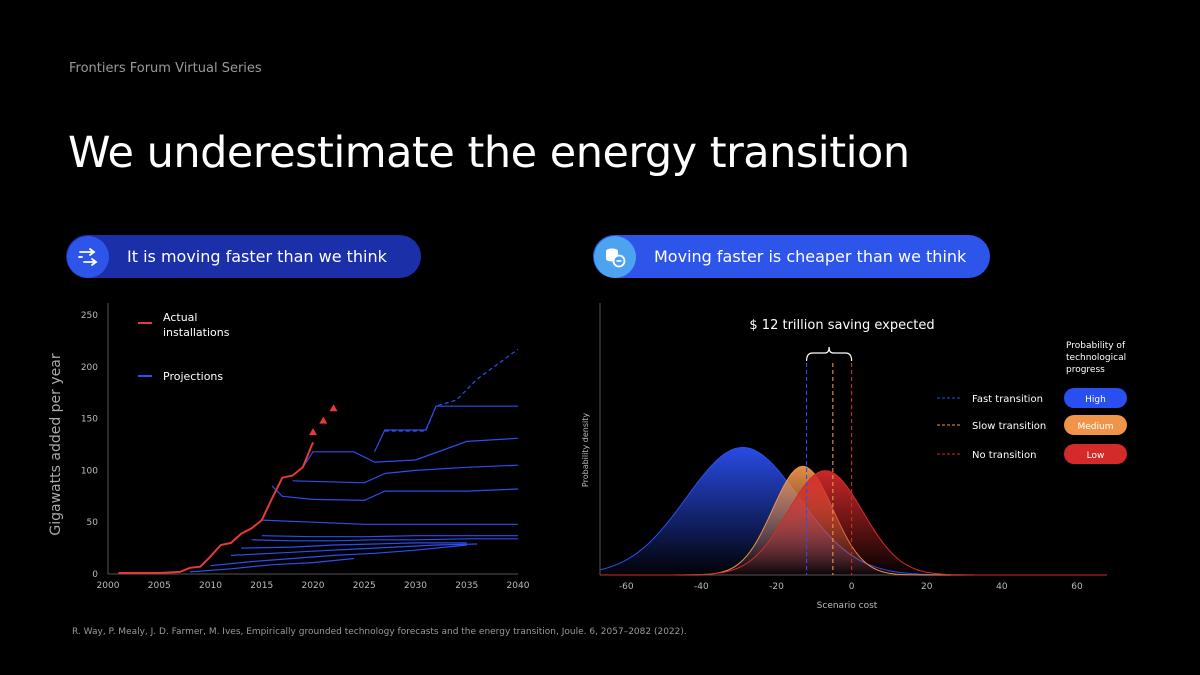 The height and width of the screenshot is (675, 1200). What do you see at coordinates (829, 354) in the screenshot?
I see `saving-brace` at bounding box center [829, 354].